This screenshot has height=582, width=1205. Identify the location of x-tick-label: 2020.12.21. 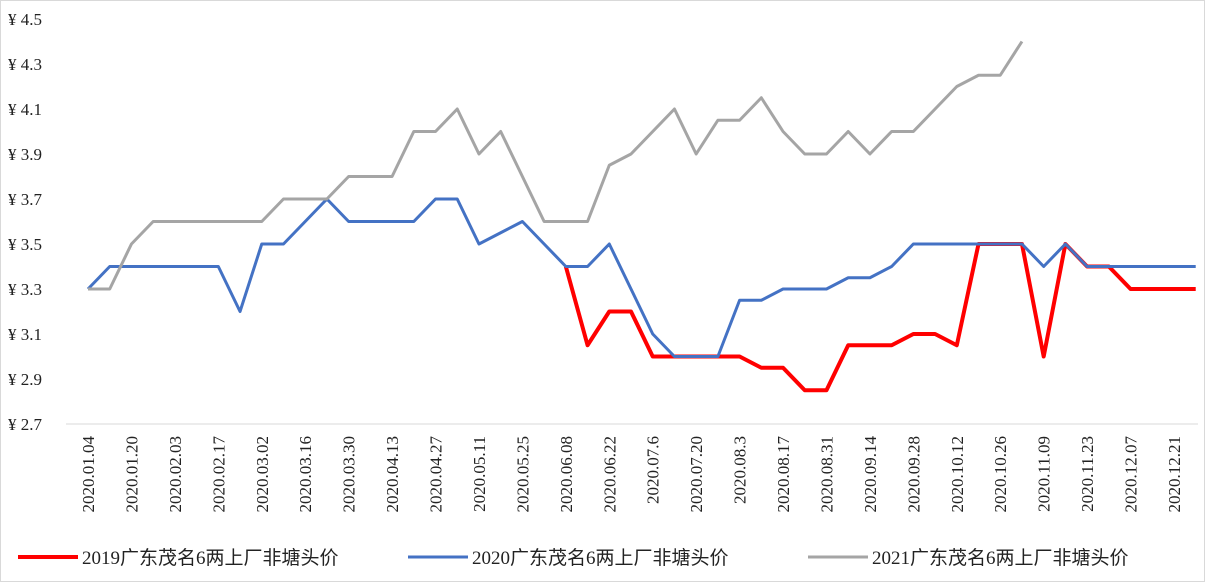
(1174, 474).